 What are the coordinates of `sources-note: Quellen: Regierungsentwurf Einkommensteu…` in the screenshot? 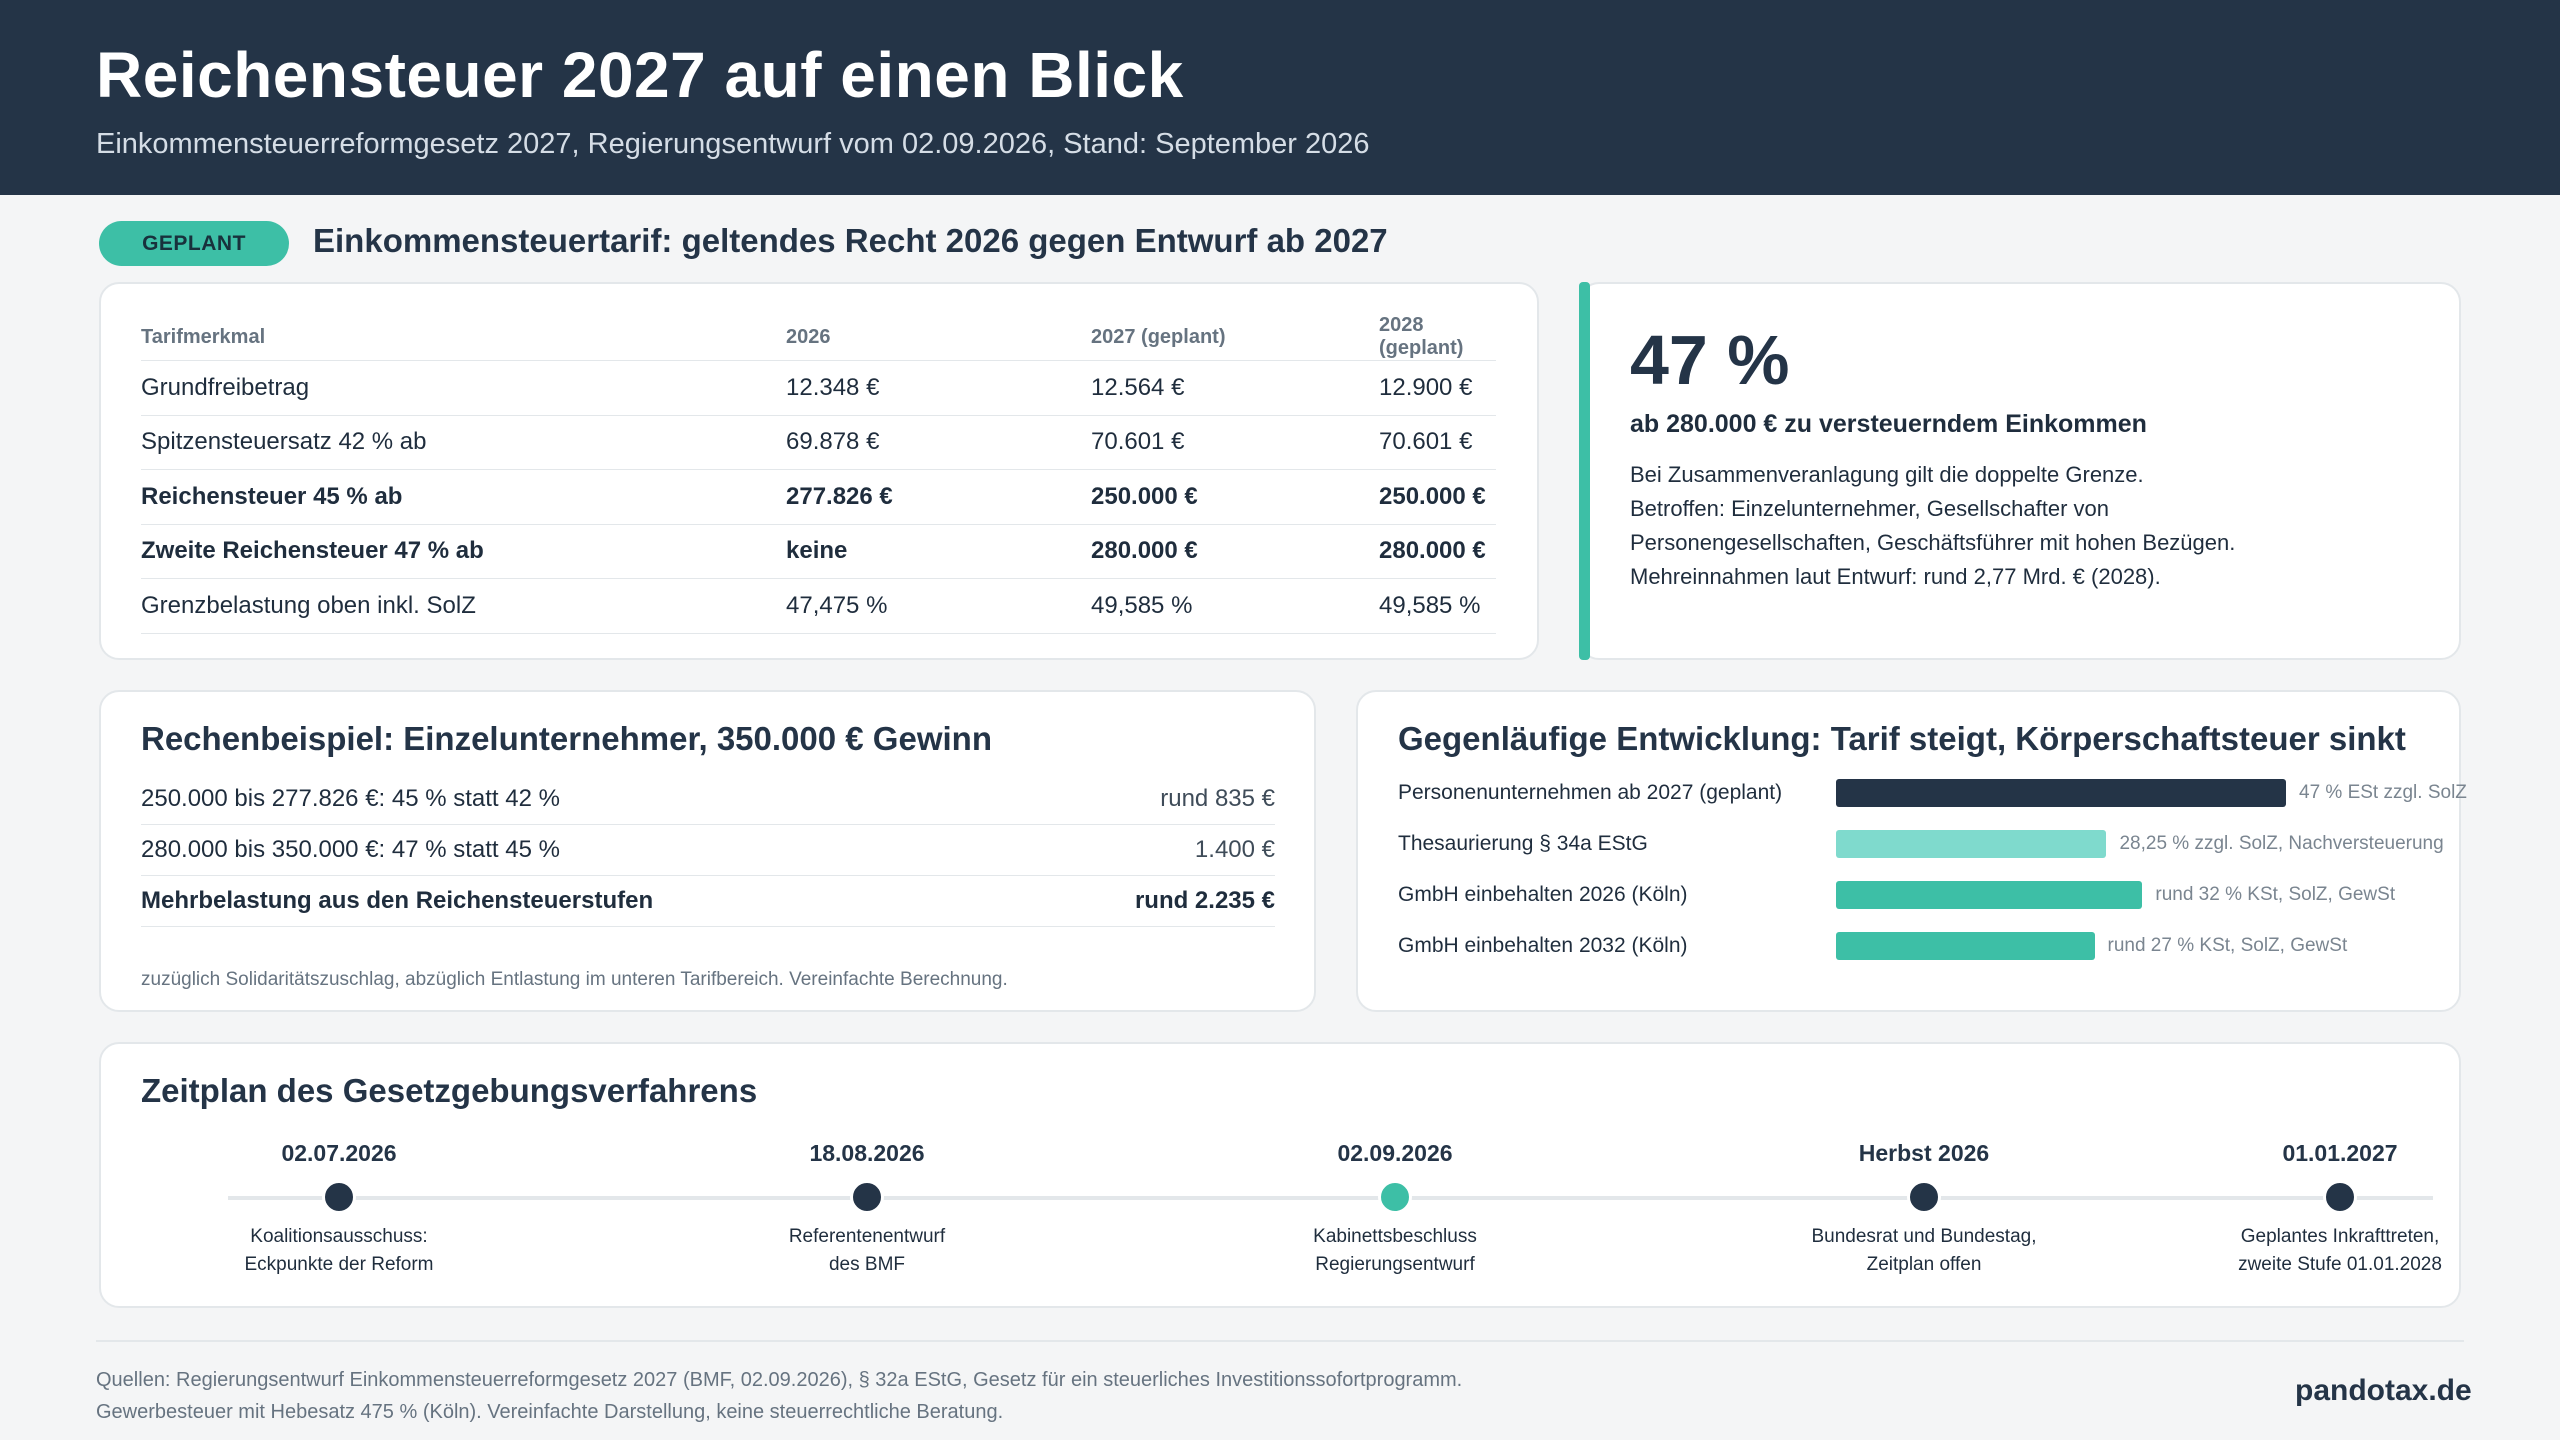 It's located at (1046, 1396).